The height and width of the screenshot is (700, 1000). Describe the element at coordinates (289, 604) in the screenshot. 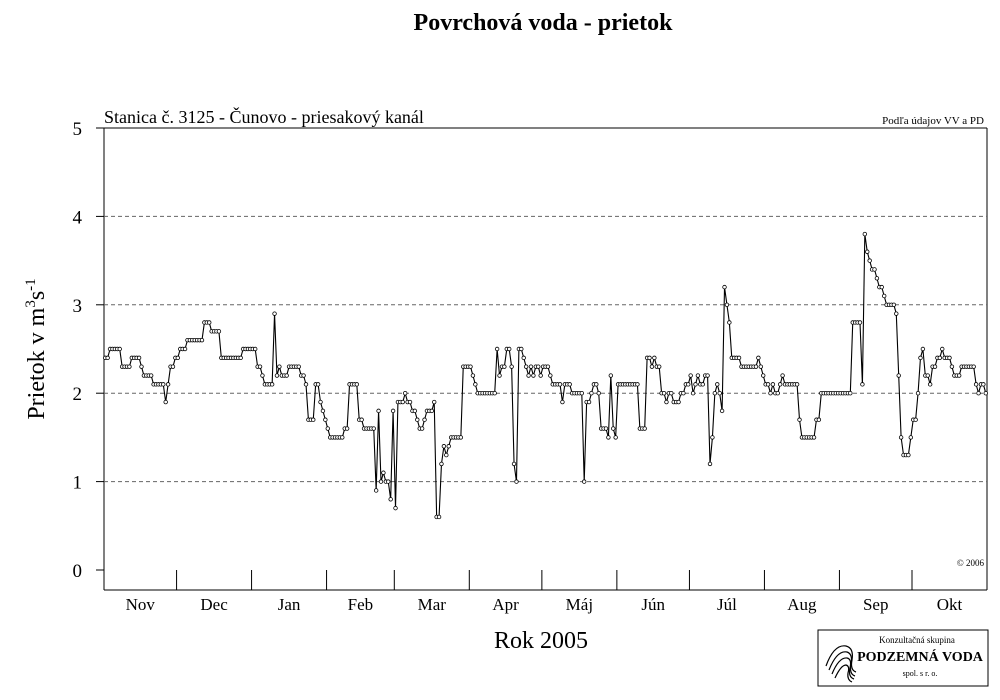

I see `x-tick-label: Jan` at that location.